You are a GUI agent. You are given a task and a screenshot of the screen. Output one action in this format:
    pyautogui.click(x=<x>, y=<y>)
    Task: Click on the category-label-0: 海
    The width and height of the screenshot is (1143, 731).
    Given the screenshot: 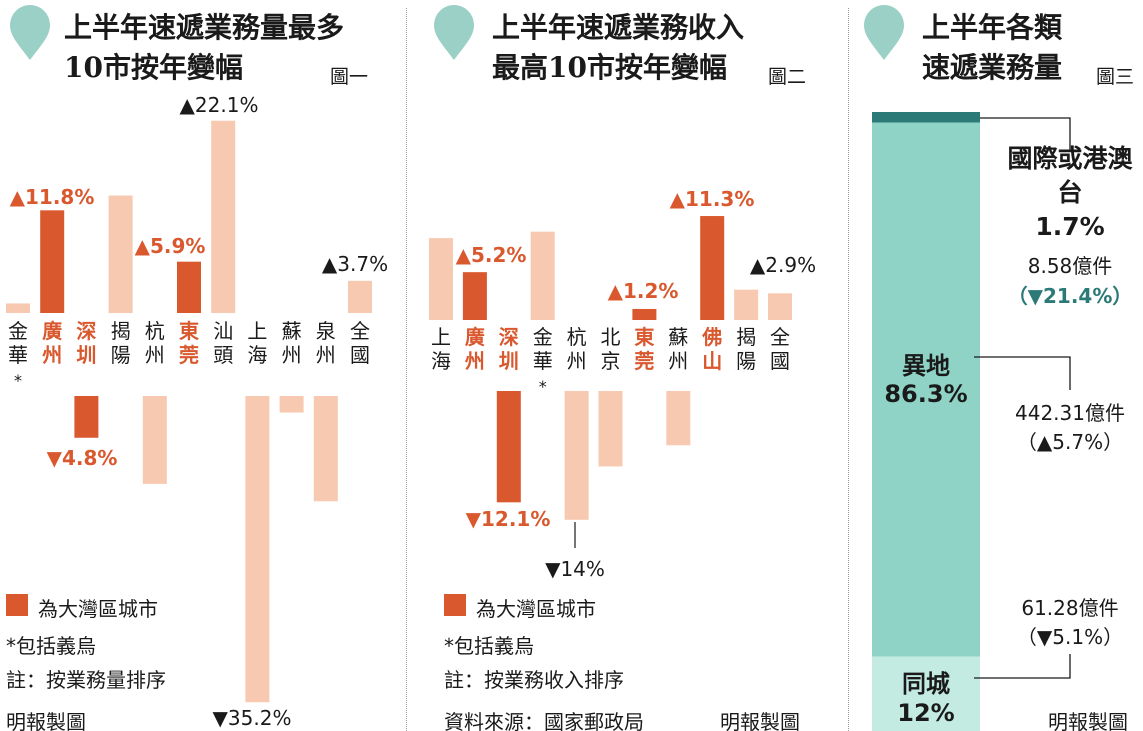 What is the action you would take?
    pyautogui.click(x=441, y=361)
    